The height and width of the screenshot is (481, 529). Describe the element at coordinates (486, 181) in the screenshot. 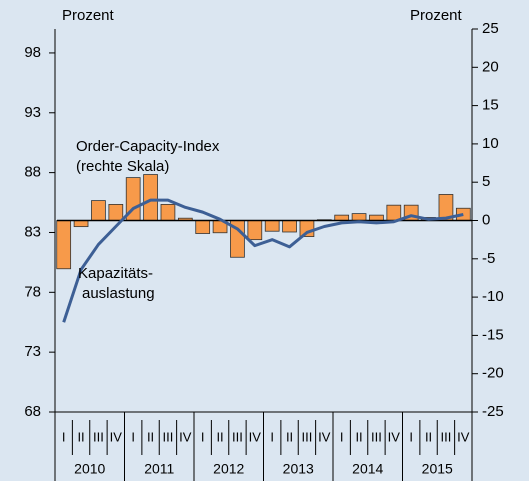

I see `y2-tick-label: 5` at that location.